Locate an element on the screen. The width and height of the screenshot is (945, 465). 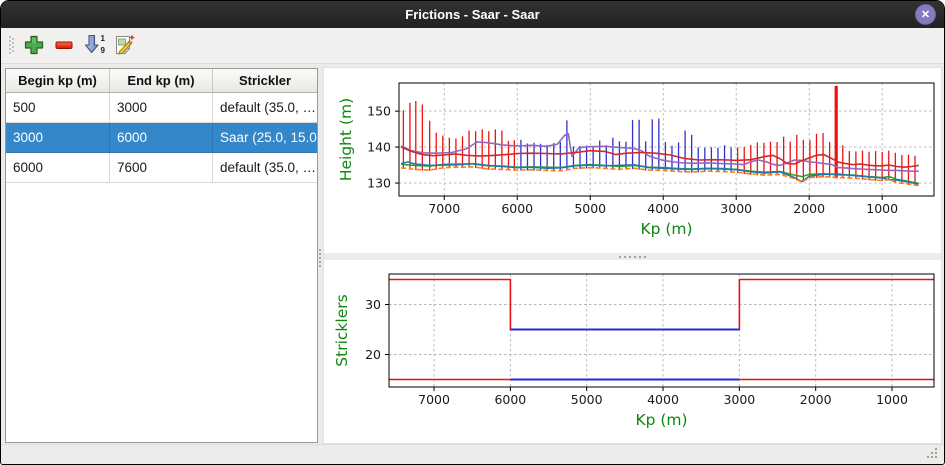
cell-end-kp: 7600 is located at coordinates (161, 168).